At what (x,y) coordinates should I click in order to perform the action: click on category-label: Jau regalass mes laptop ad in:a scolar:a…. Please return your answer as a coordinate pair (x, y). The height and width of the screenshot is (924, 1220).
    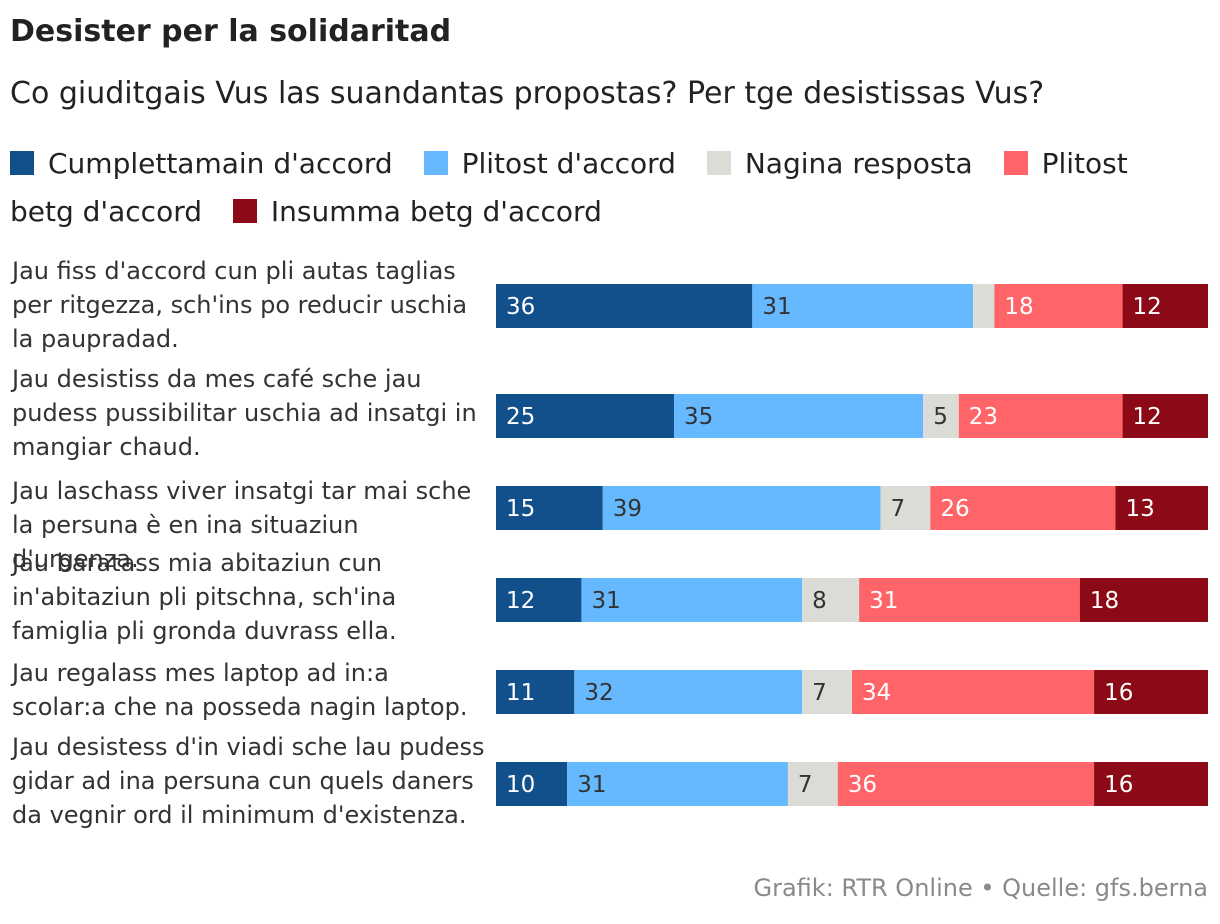
    Looking at the image, I should click on (240, 690).